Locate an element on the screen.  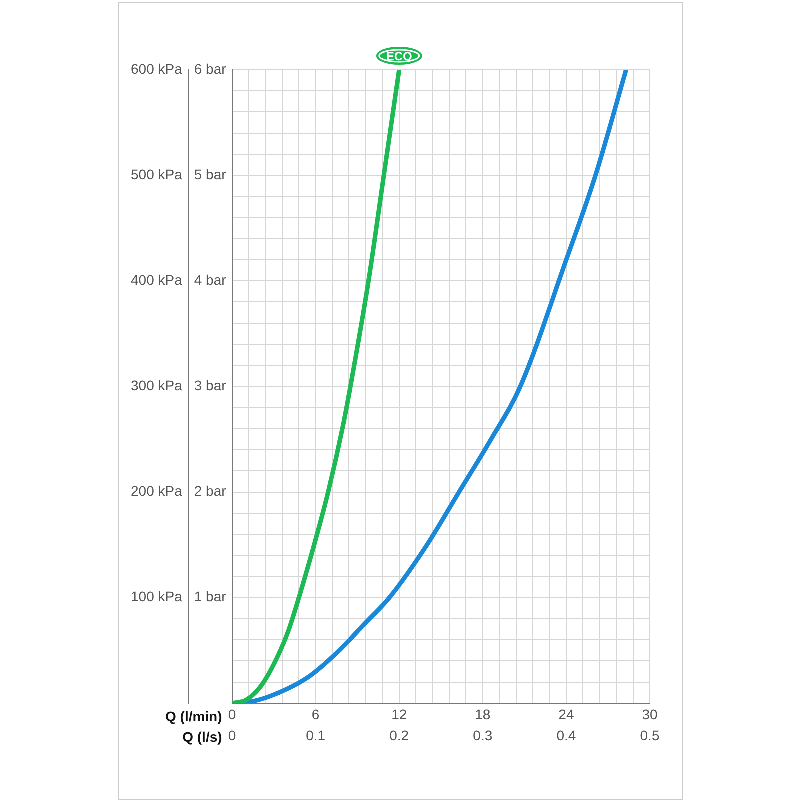
x2-tick-label: 0 is located at coordinates (232, 735).